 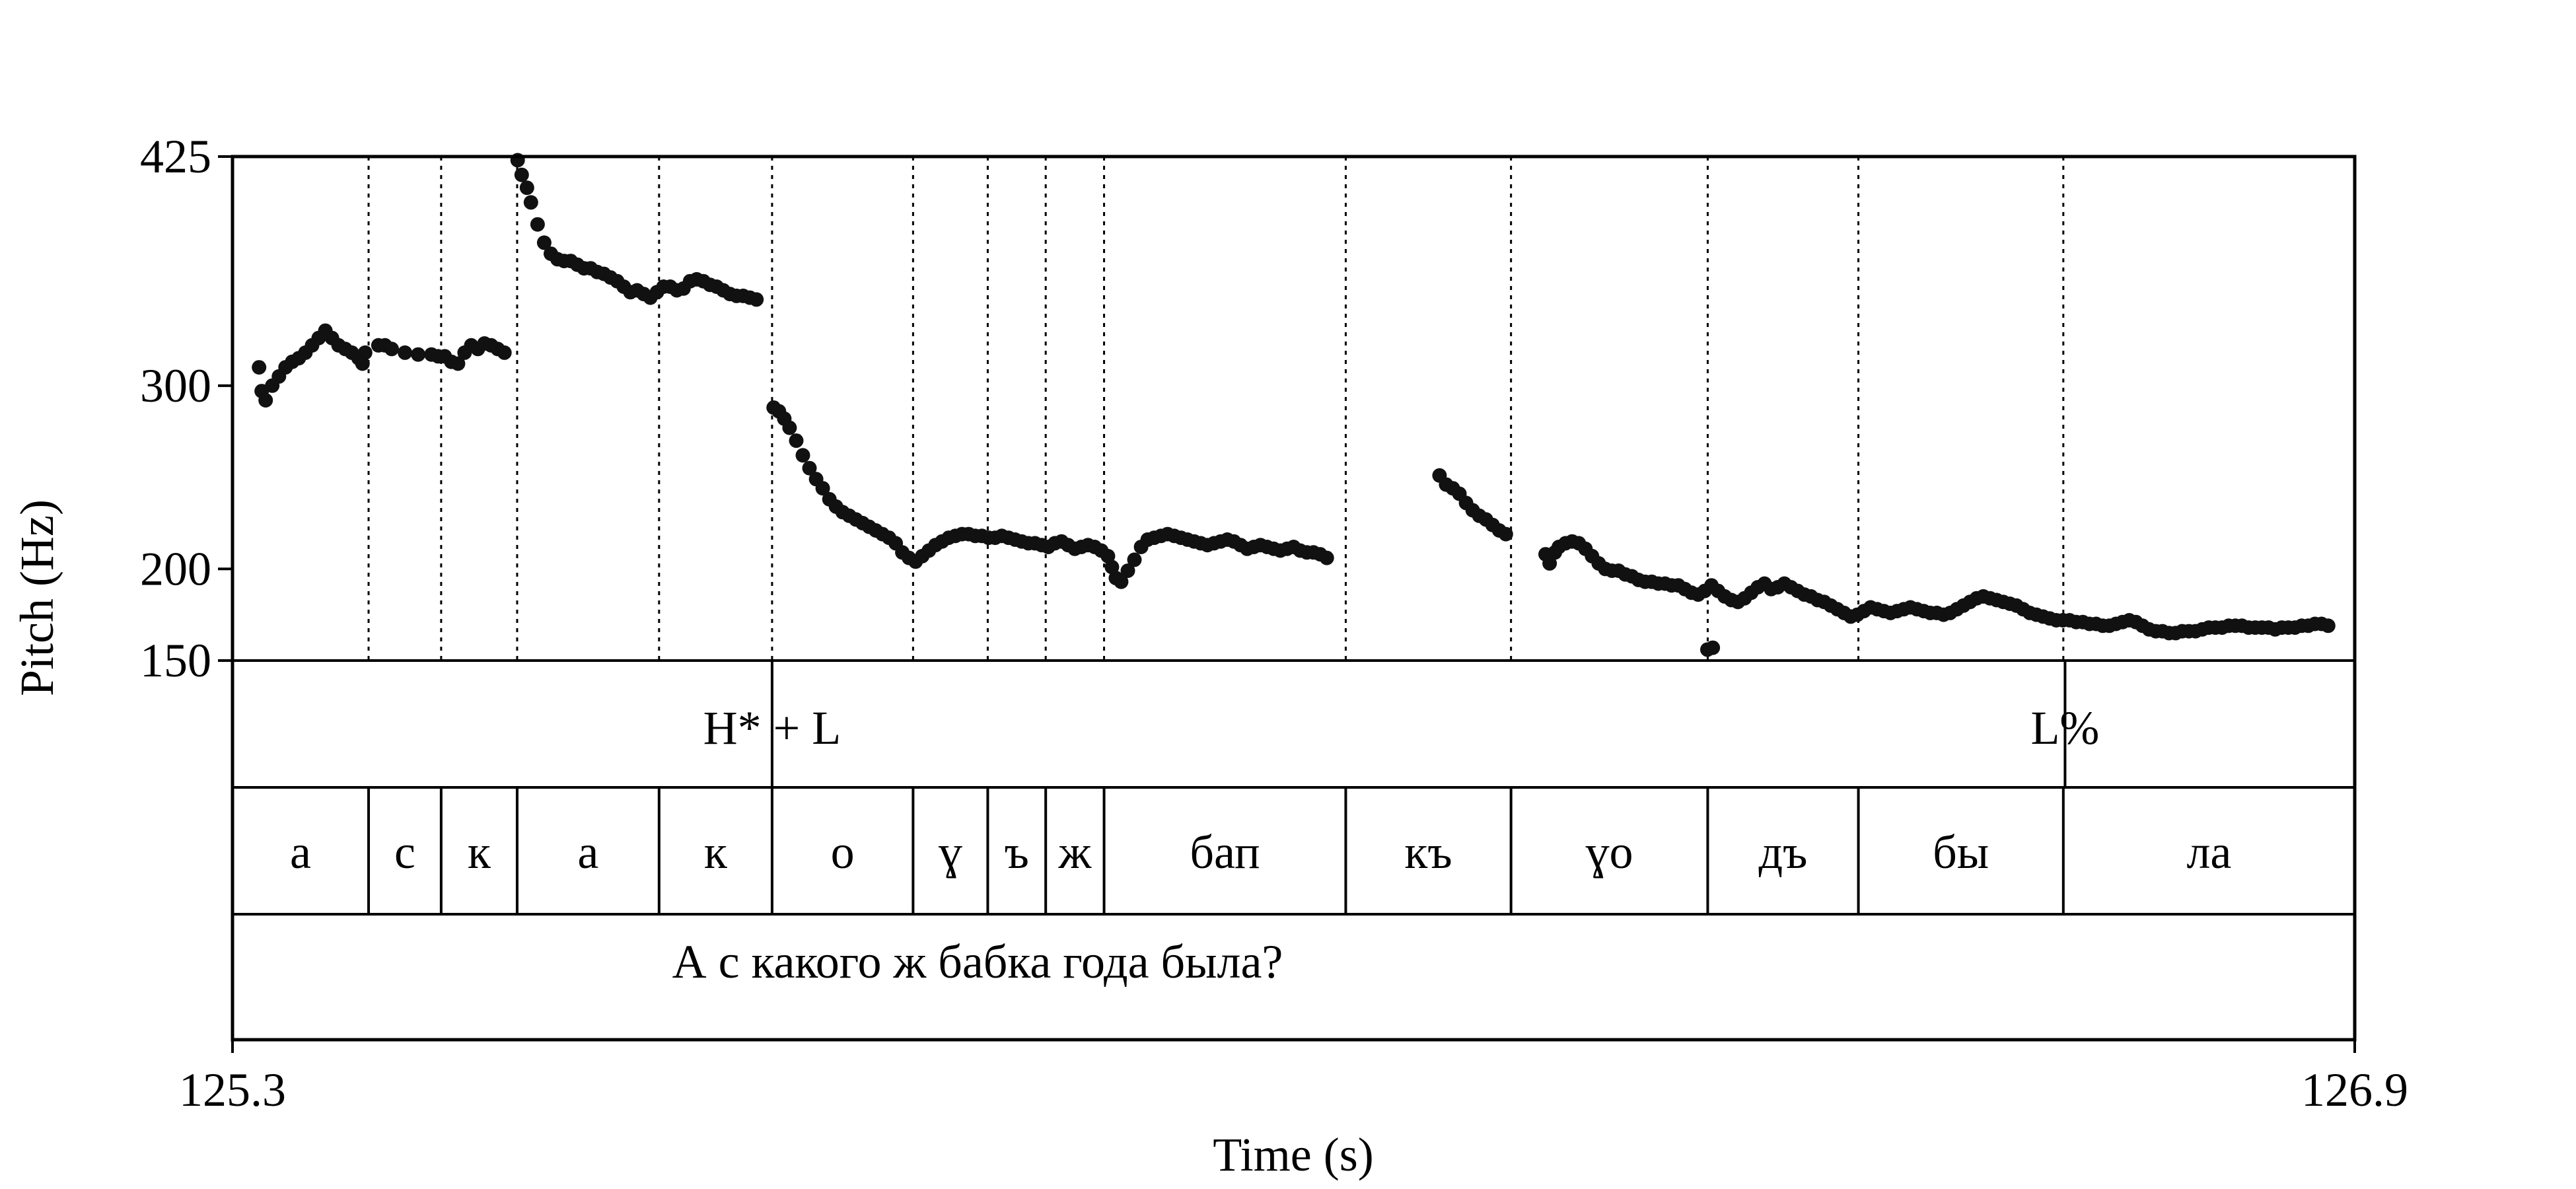 What do you see at coordinates (772, 728) in the screenshot?
I see `tone-label-0: H* + L` at bounding box center [772, 728].